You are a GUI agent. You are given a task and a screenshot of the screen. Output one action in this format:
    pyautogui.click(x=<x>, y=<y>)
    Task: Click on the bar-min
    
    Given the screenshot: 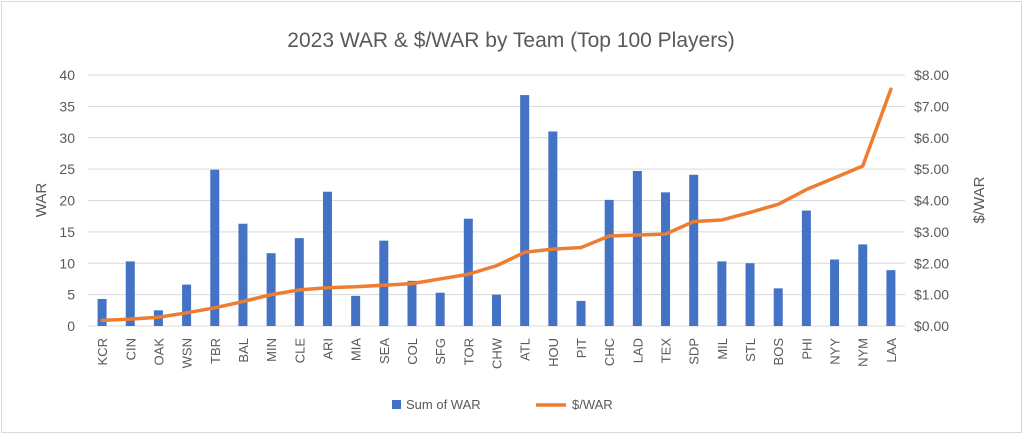 What is the action you would take?
    pyautogui.click(x=271, y=289)
    